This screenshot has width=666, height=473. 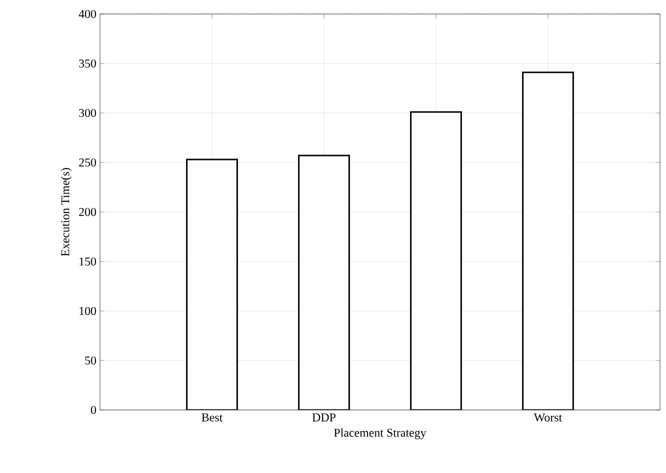 I want to click on y-tick-label: 150, so click(x=88, y=261).